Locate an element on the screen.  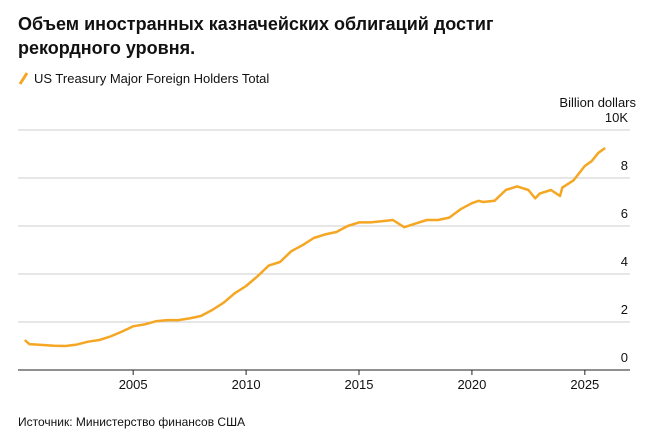
y-tick-label: 2 is located at coordinates (624, 309).